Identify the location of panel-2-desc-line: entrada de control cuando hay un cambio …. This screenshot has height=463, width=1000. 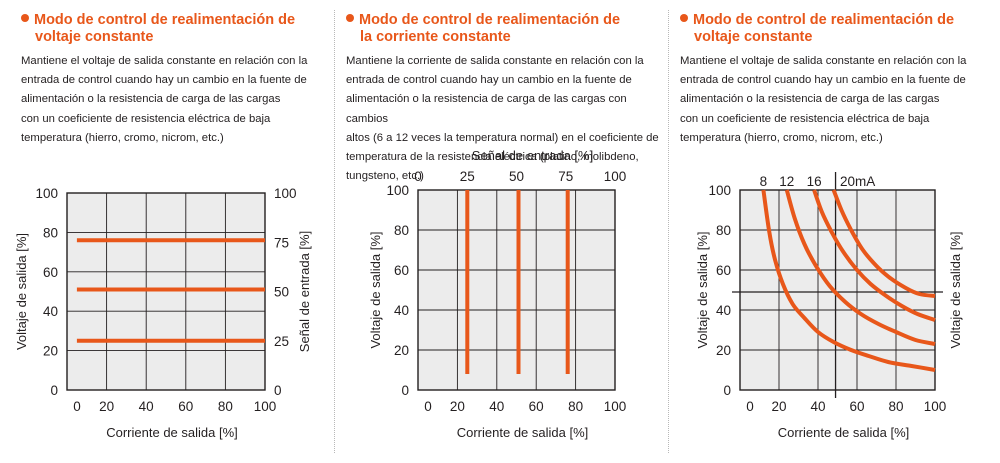
(489, 80).